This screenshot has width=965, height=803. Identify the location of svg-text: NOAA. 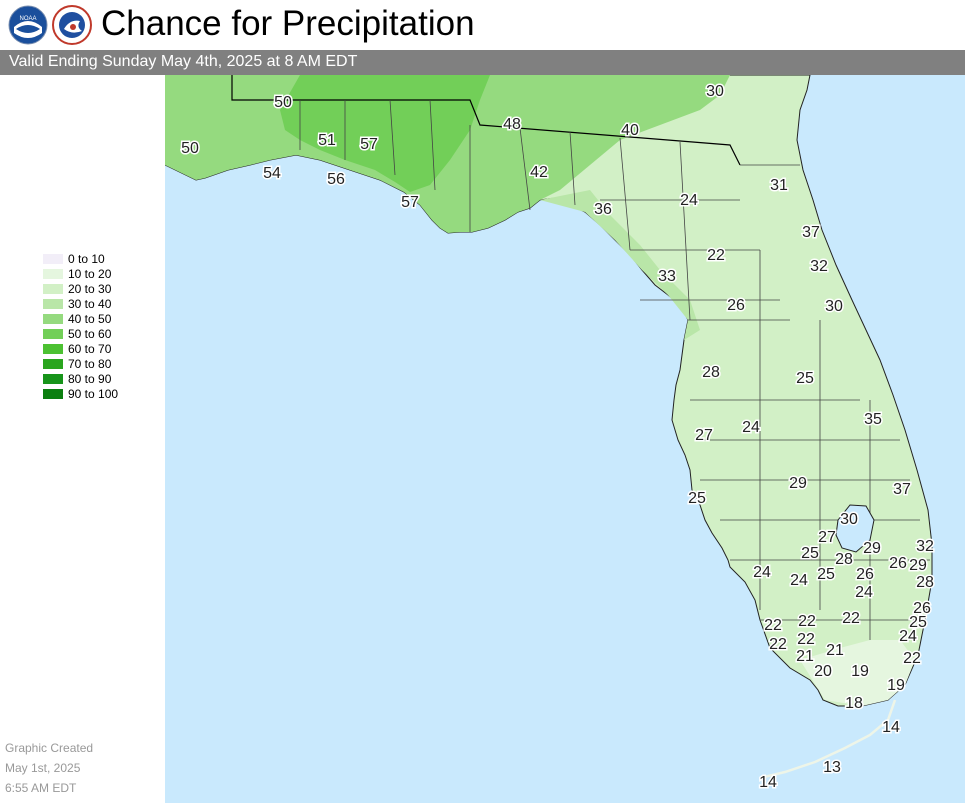
(27, 19).